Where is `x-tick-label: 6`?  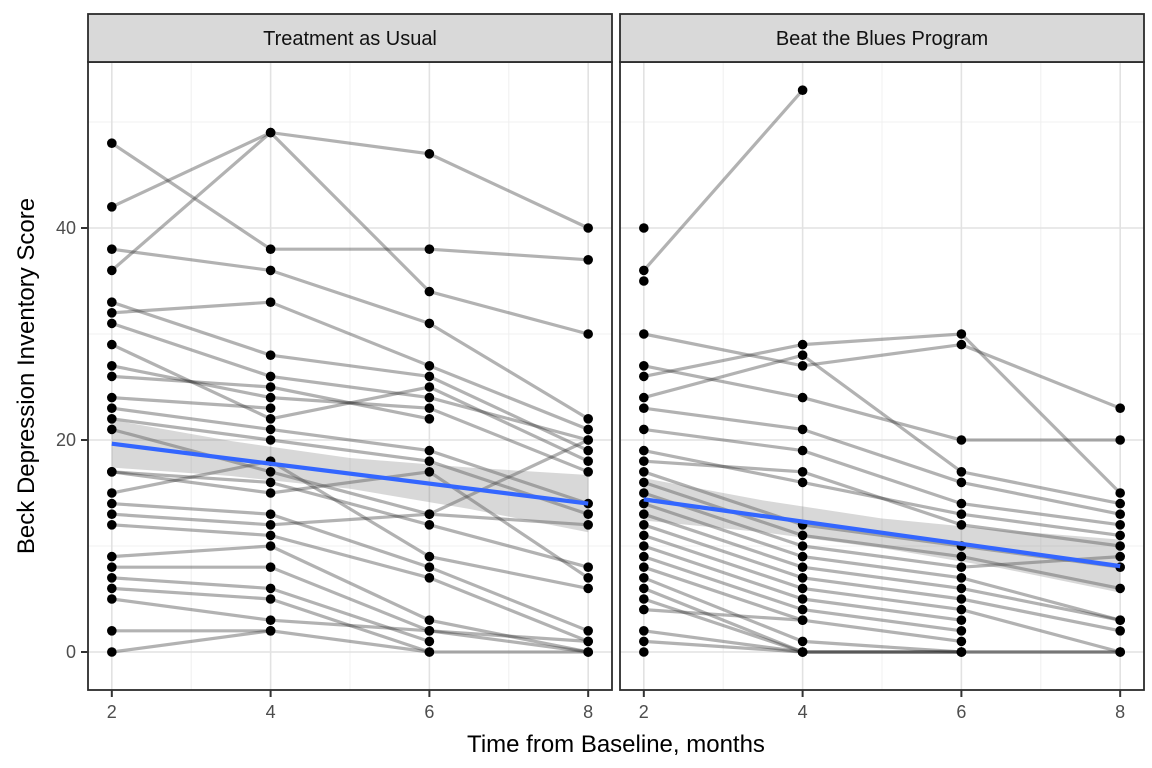
x-tick-label: 6 is located at coordinates (429, 712).